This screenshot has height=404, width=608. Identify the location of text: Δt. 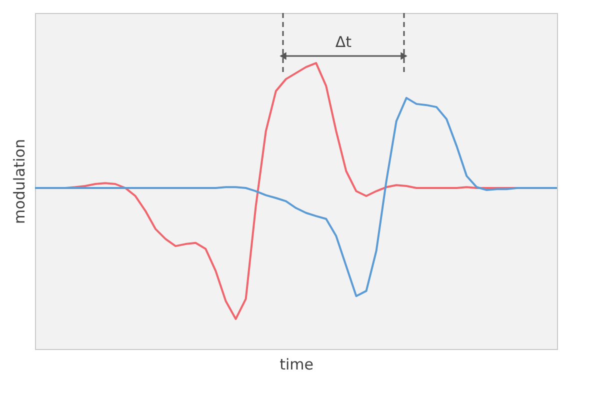
(343, 42).